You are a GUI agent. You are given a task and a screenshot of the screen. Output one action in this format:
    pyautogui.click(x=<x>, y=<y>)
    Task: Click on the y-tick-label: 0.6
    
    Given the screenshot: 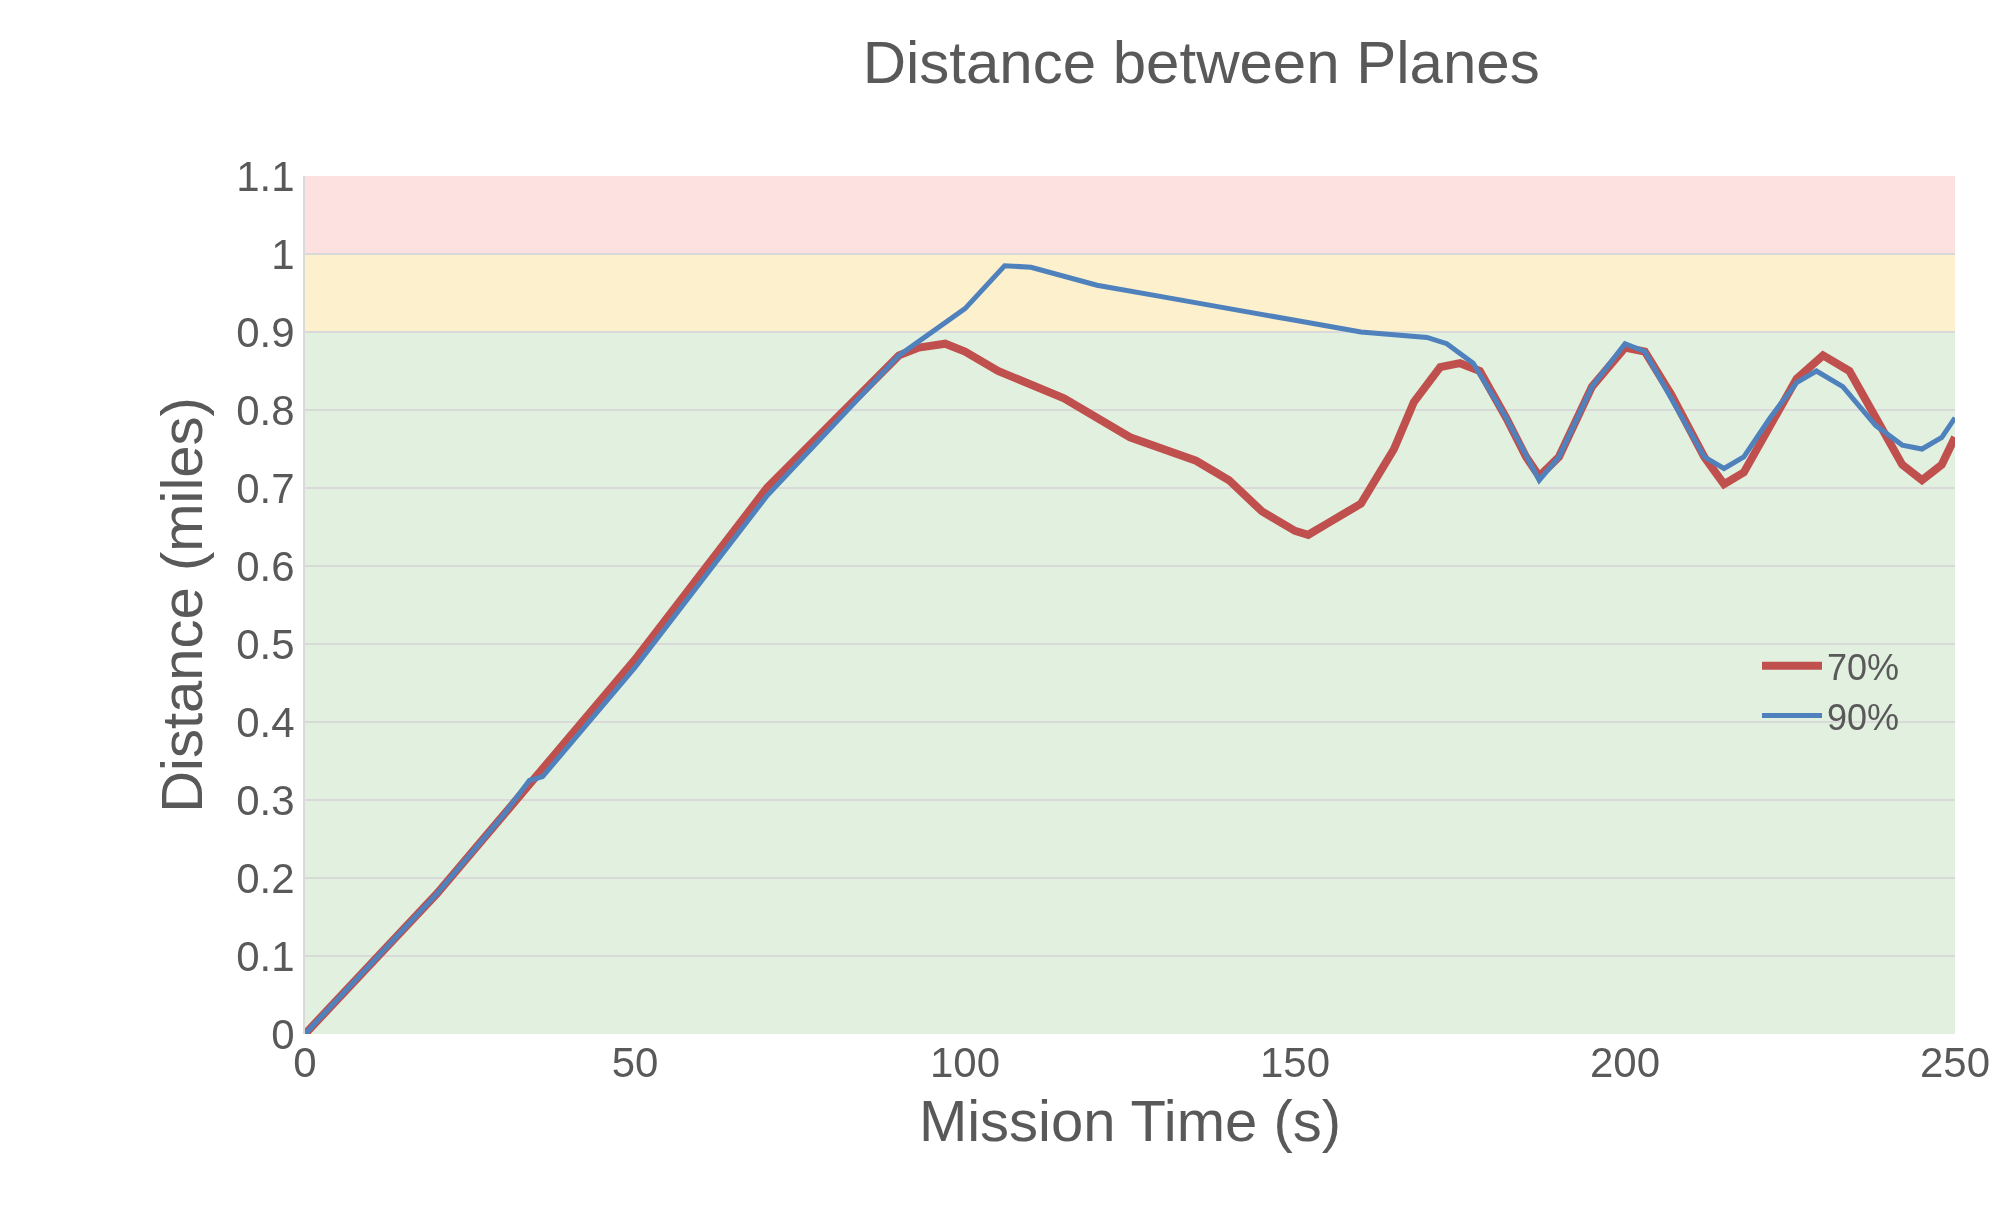 What is the action you would take?
    pyautogui.click(x=265, y=566)
    